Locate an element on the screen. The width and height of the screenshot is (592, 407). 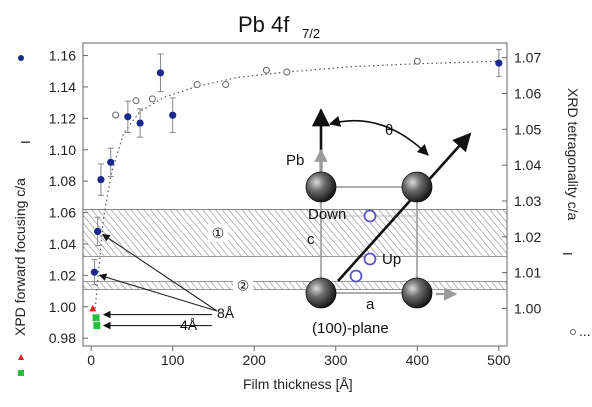
legend-marker-triangle is located at coordinates (21, 357).